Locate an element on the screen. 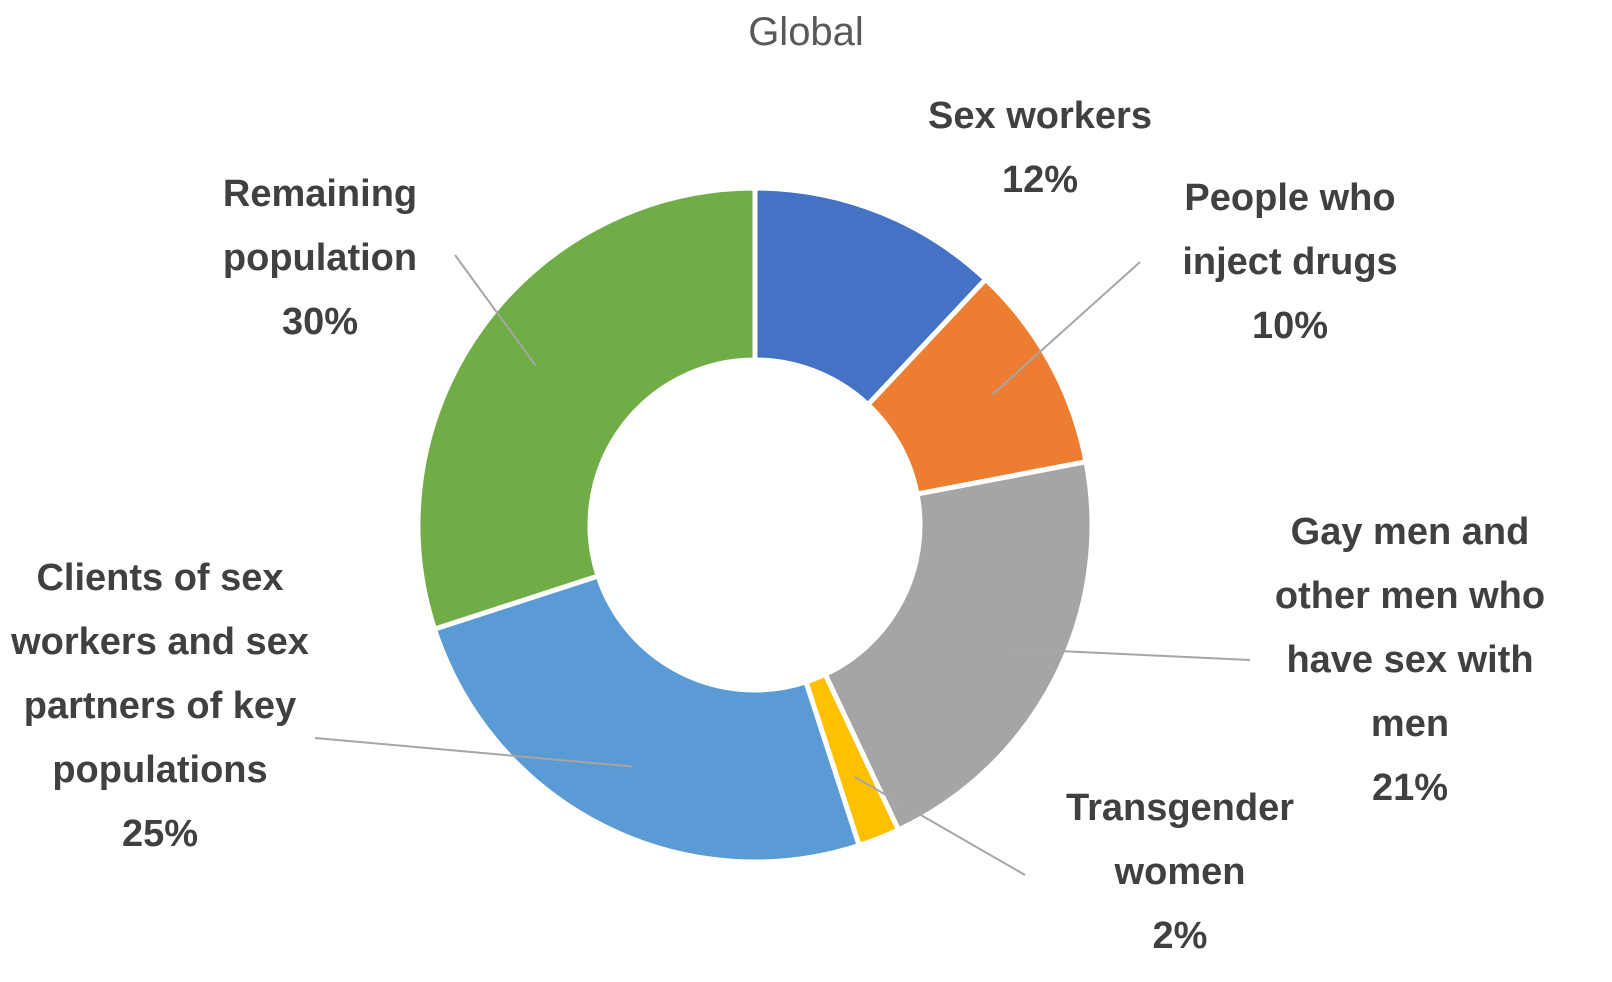 The width and height of the screenshot is (1612, 982). data-label: Transgender women 2% is located at coordinates (1180, 872).